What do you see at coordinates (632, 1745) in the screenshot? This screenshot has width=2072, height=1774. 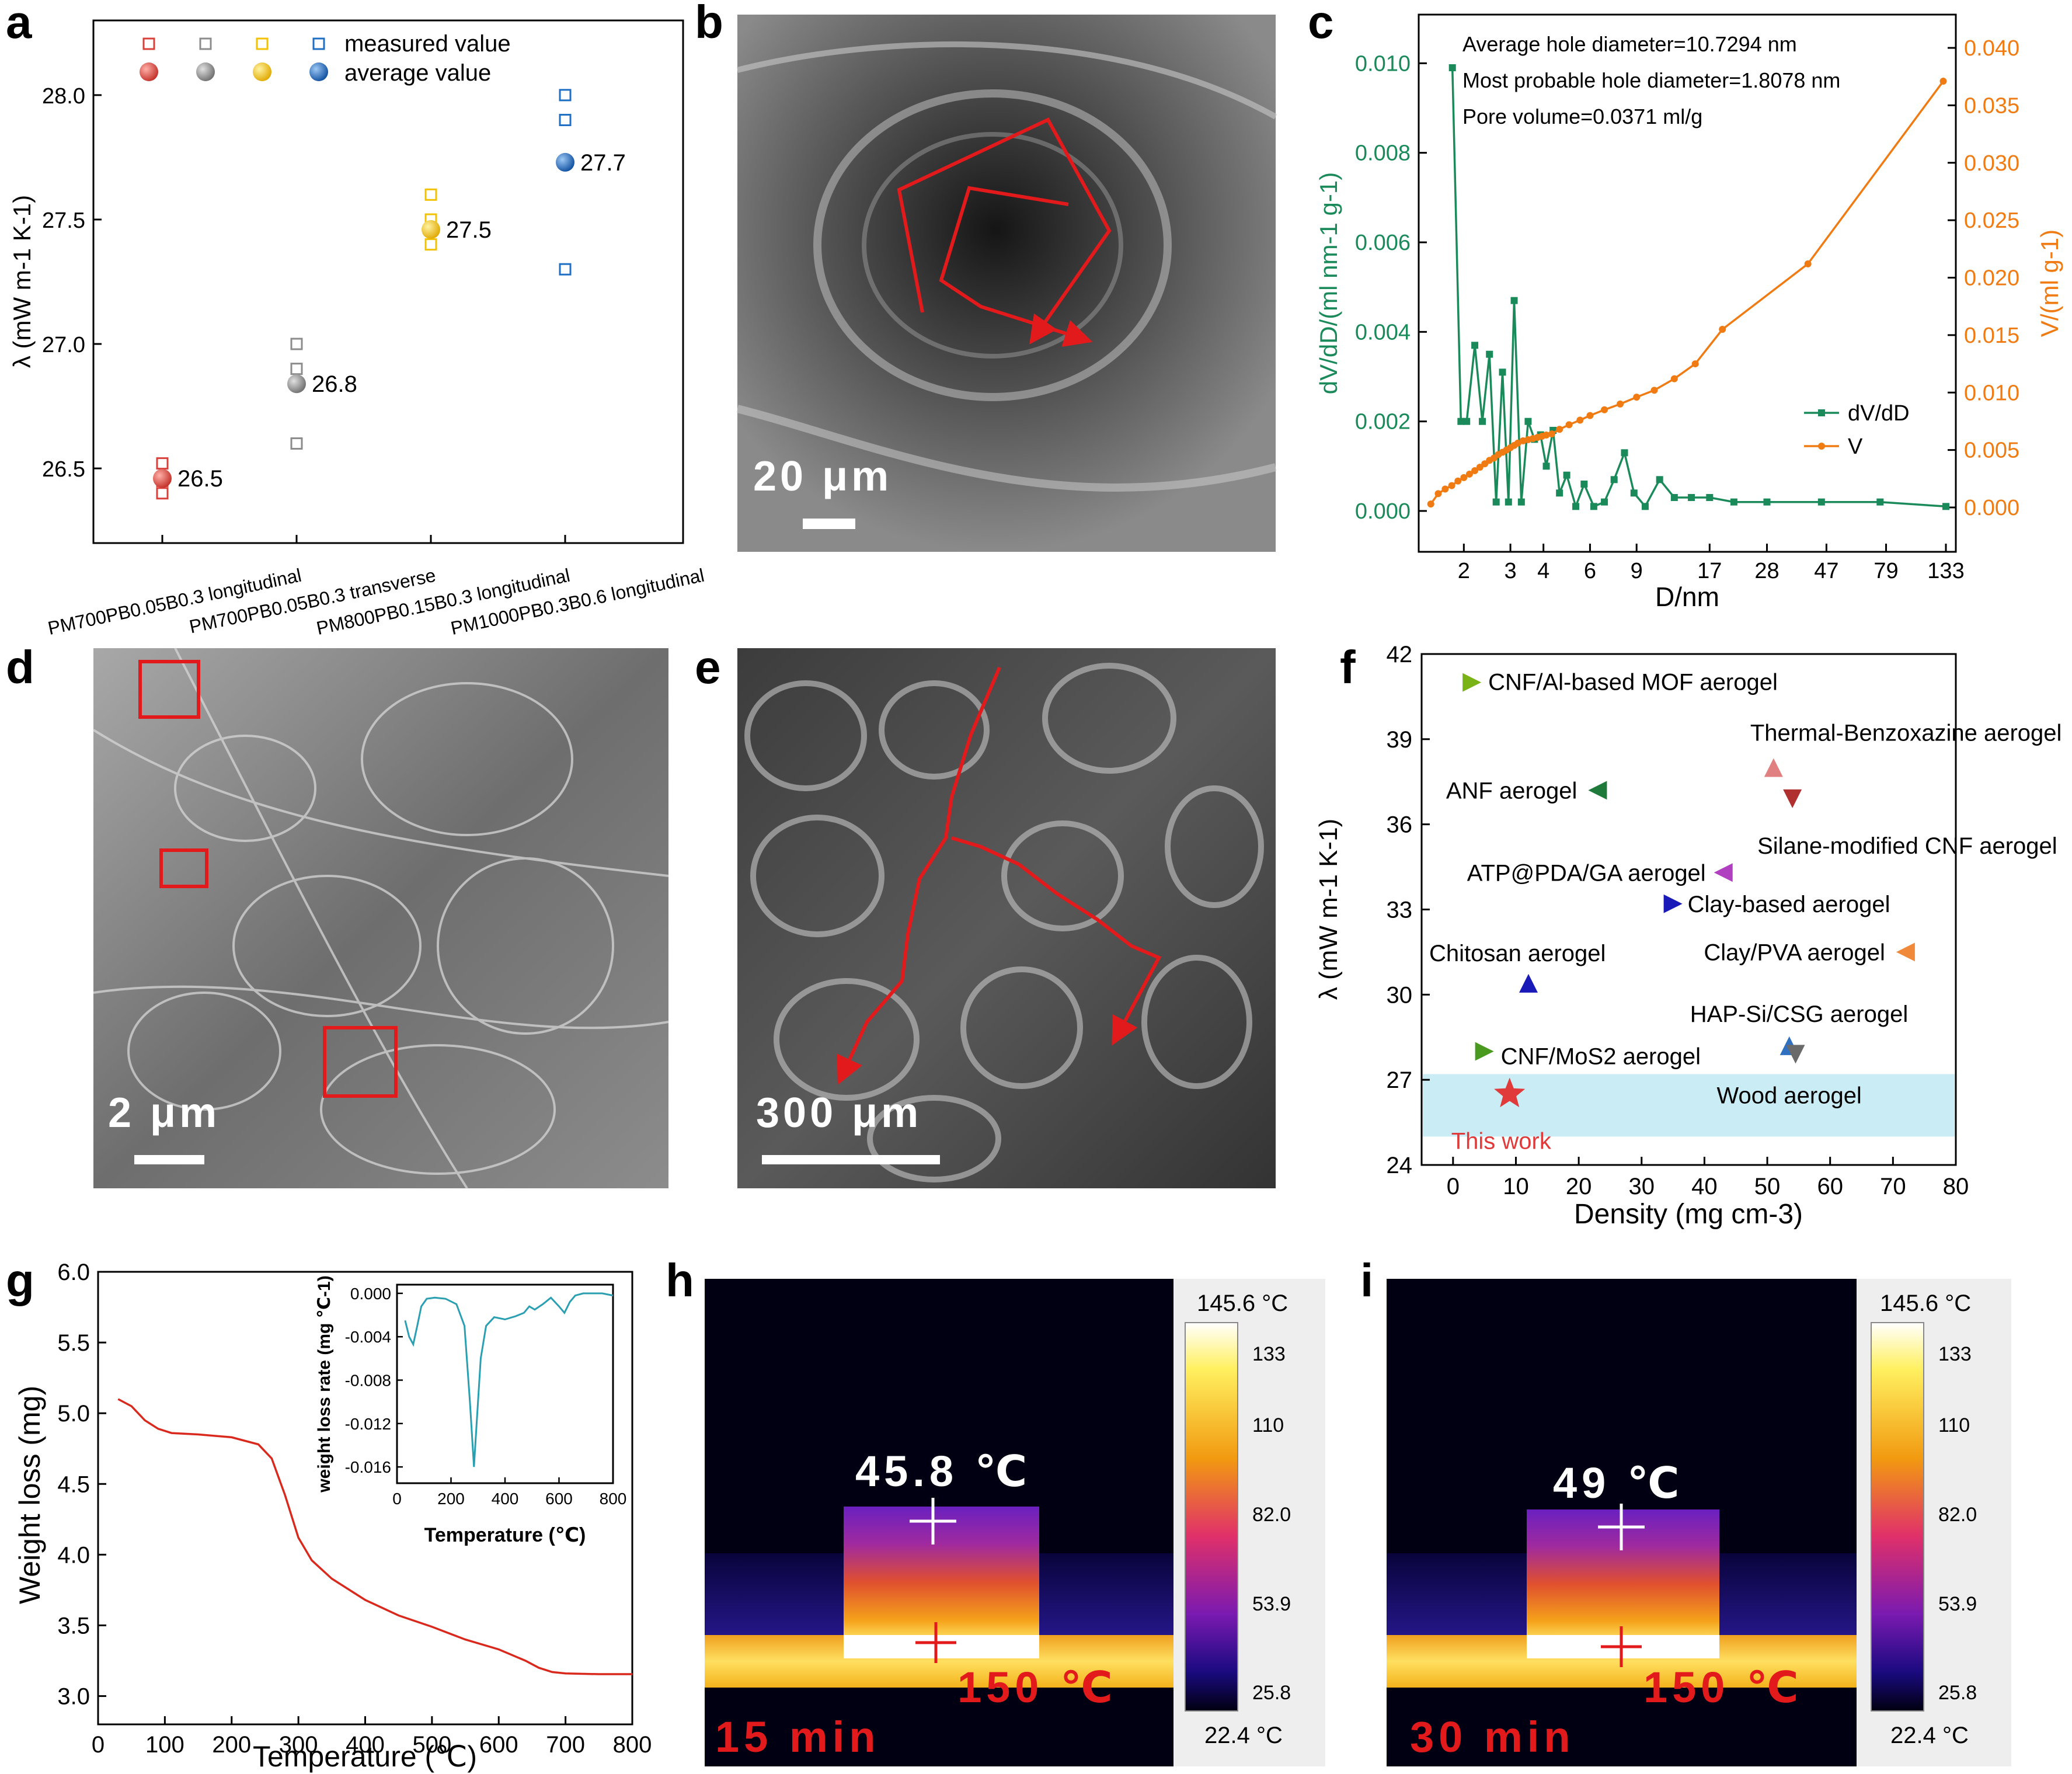 I see `x-tick-label: 800` at bounding box center [632, 1745].